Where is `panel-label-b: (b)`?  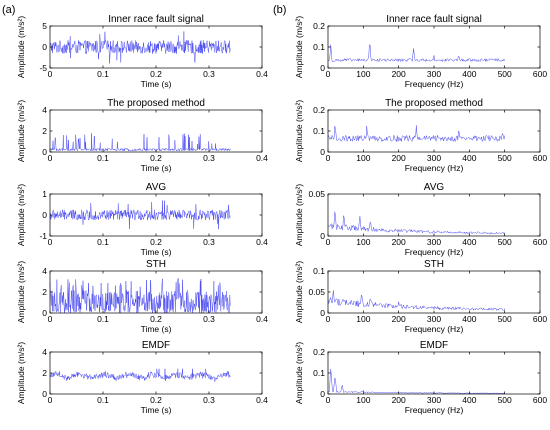 panel-label-b: (b) is located at coordinates (279, 10).